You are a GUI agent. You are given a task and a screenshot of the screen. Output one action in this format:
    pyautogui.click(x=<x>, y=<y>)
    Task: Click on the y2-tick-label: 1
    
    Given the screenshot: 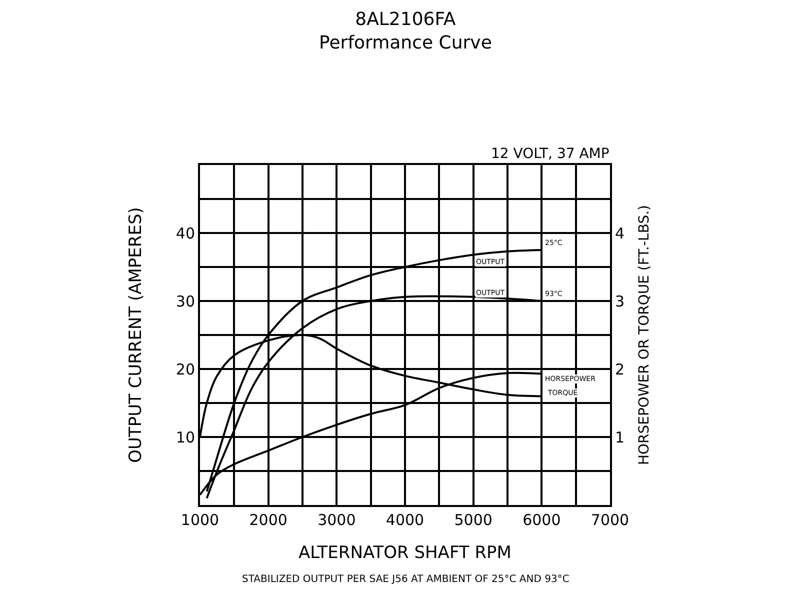 What is the action you would take?
    pyautogui.click(x=620, y=437)
    